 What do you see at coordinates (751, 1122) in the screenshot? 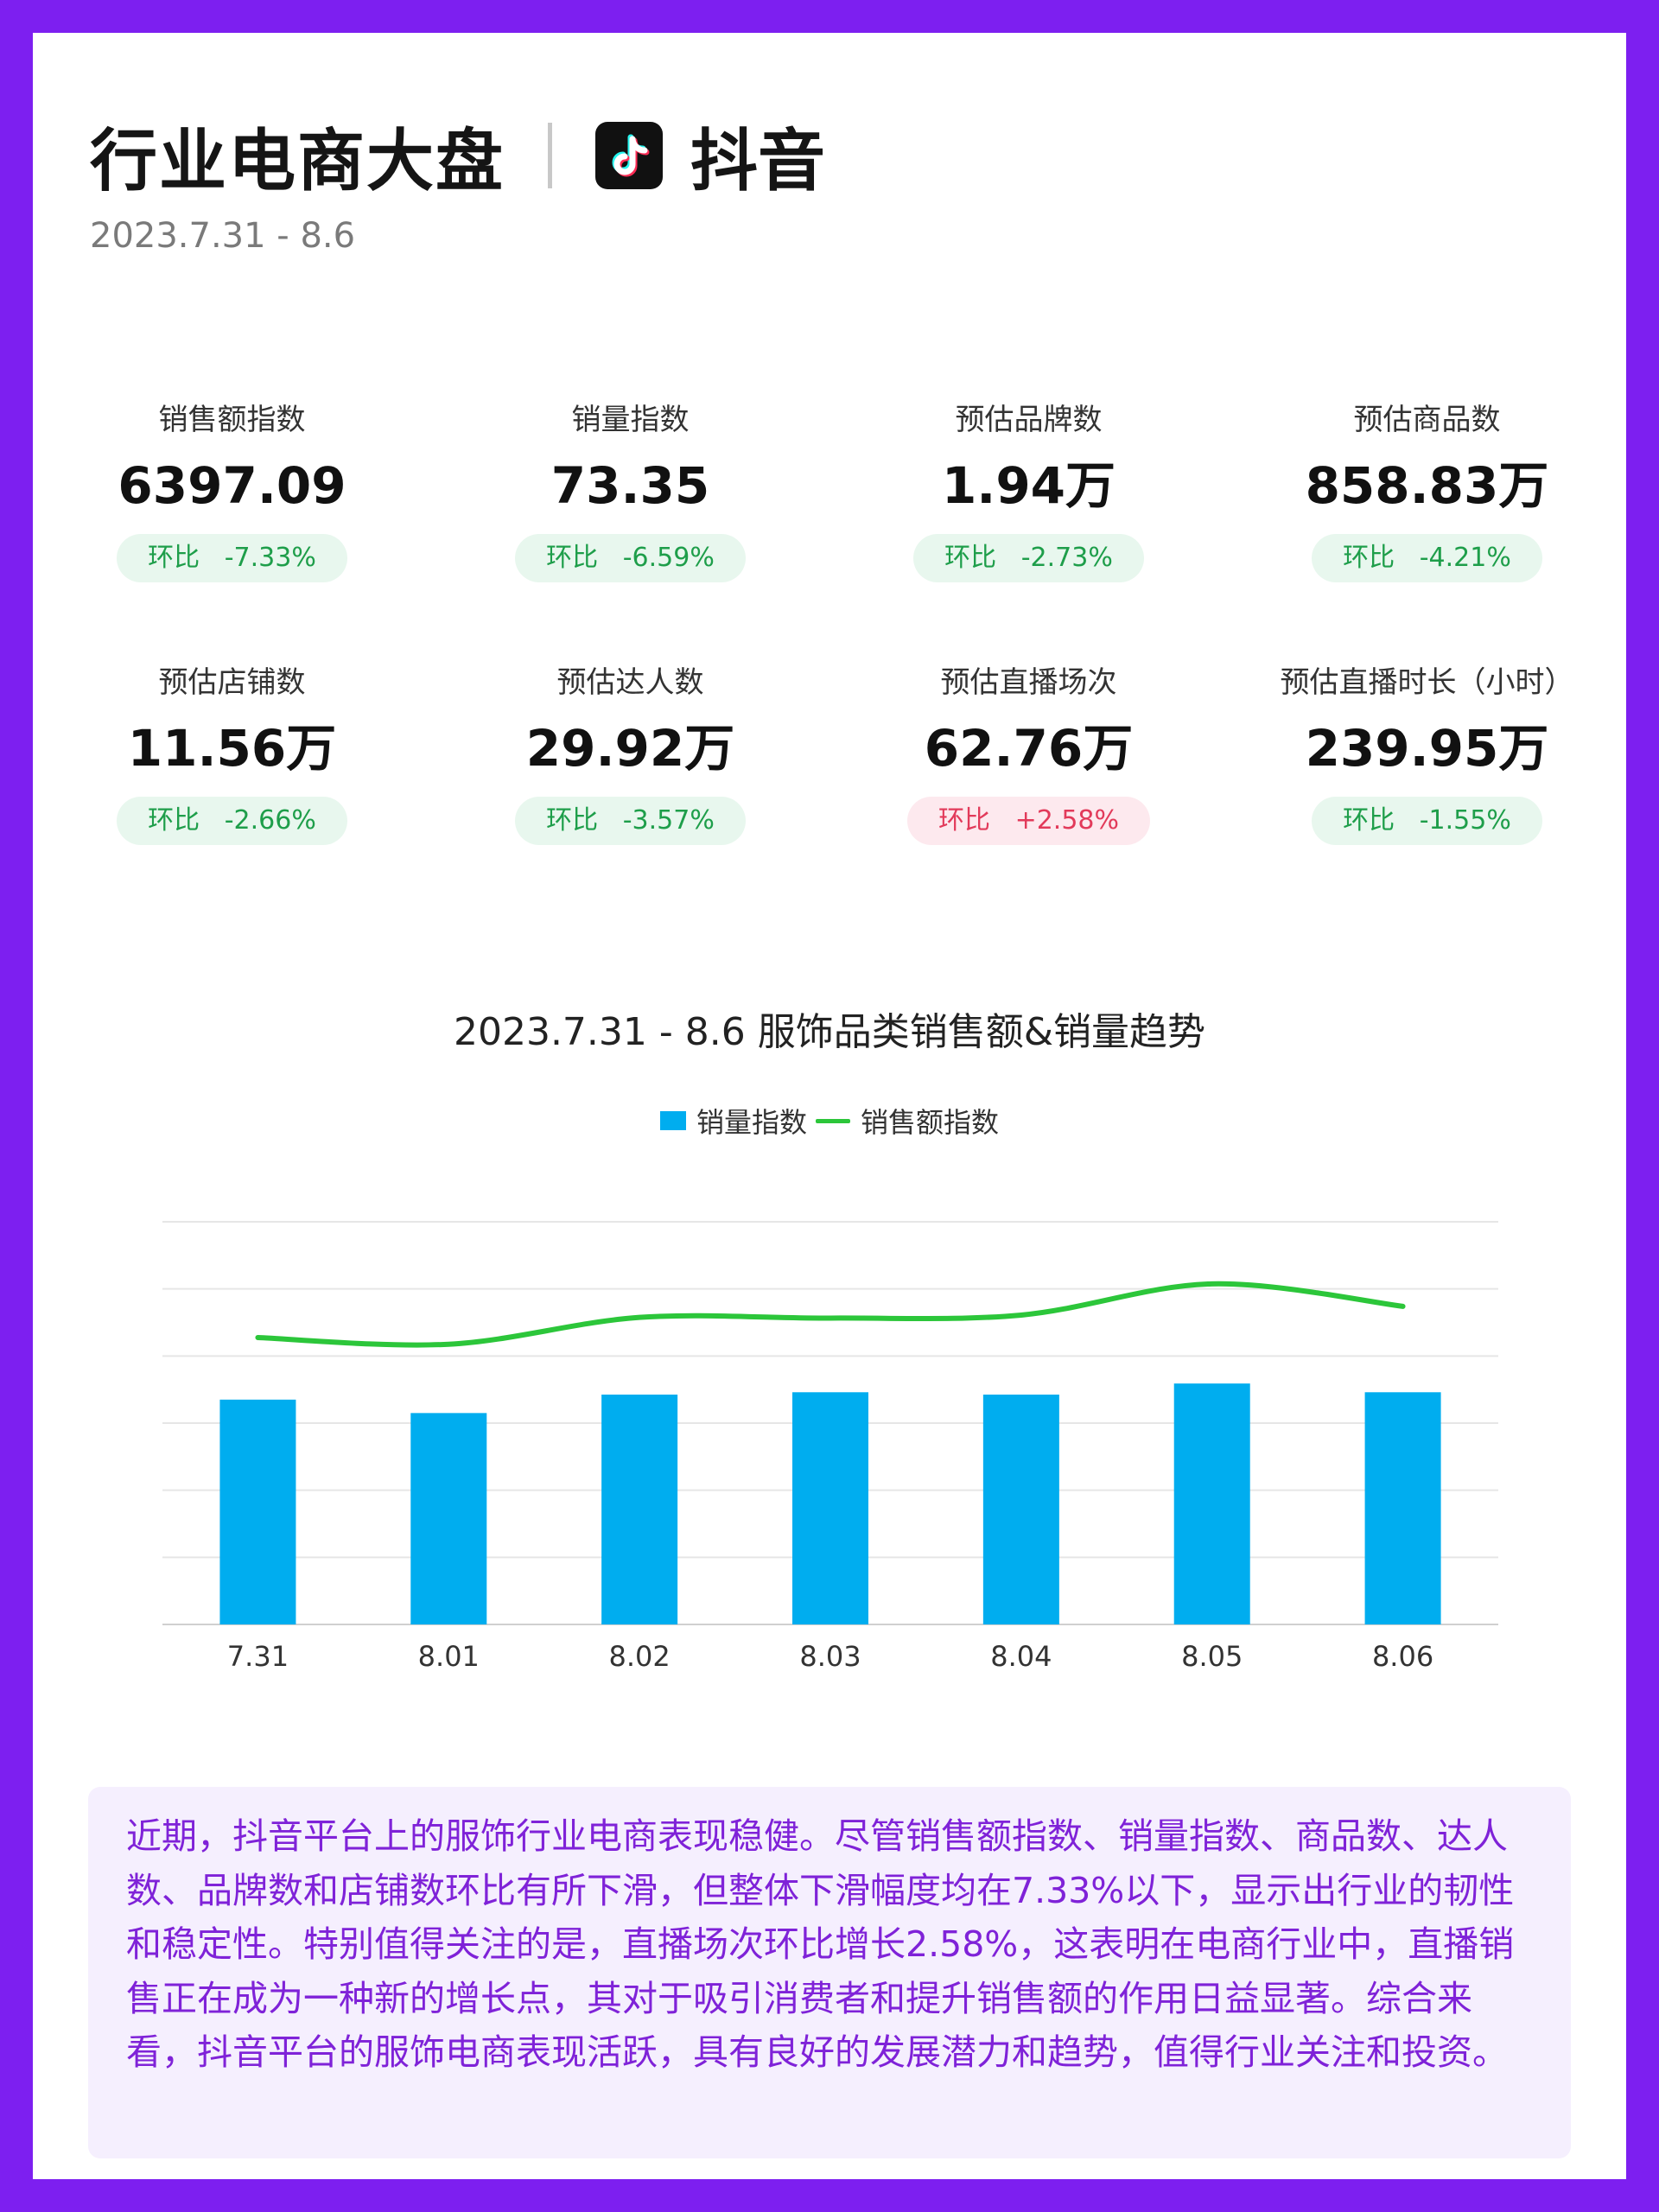
I see `legend-label-bar: 销量指数` at bounding box center [751, 1122].